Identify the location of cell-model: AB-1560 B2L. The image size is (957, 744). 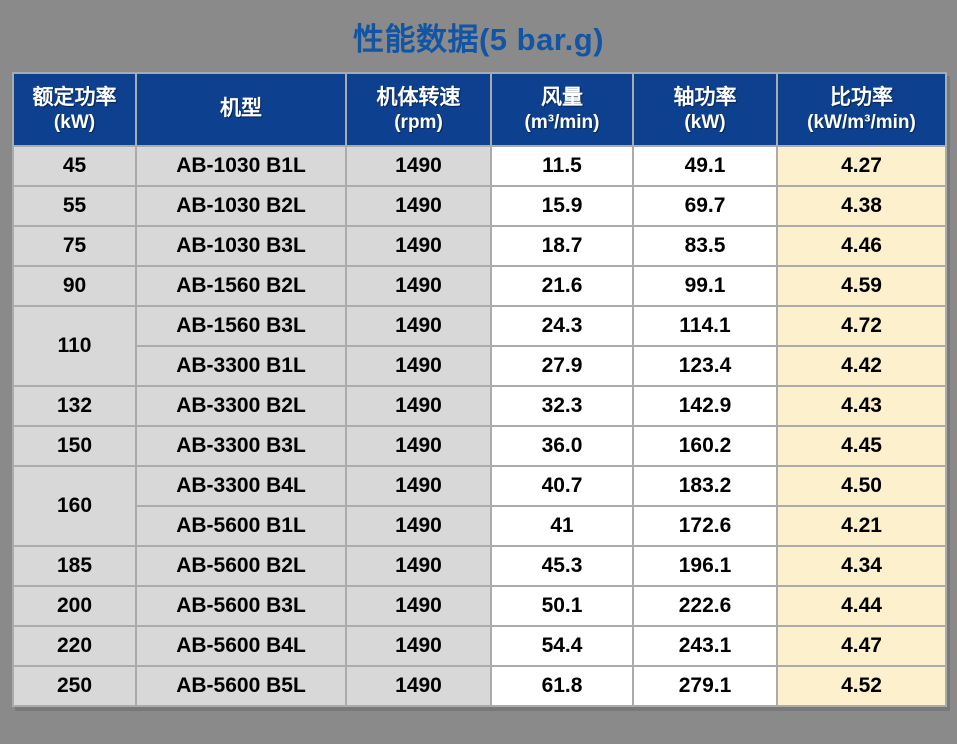
(241, 286).